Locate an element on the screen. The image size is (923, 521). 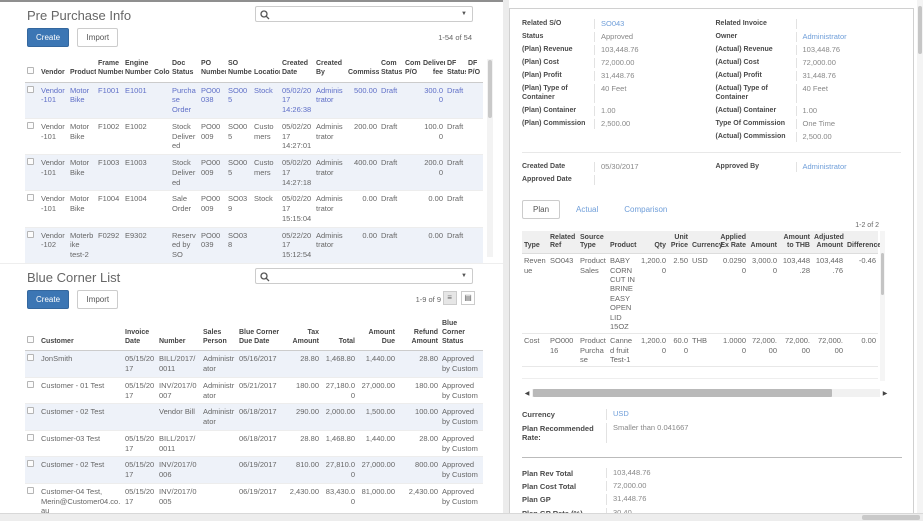
column-header: Vendor is located at coordinates (53, 70).